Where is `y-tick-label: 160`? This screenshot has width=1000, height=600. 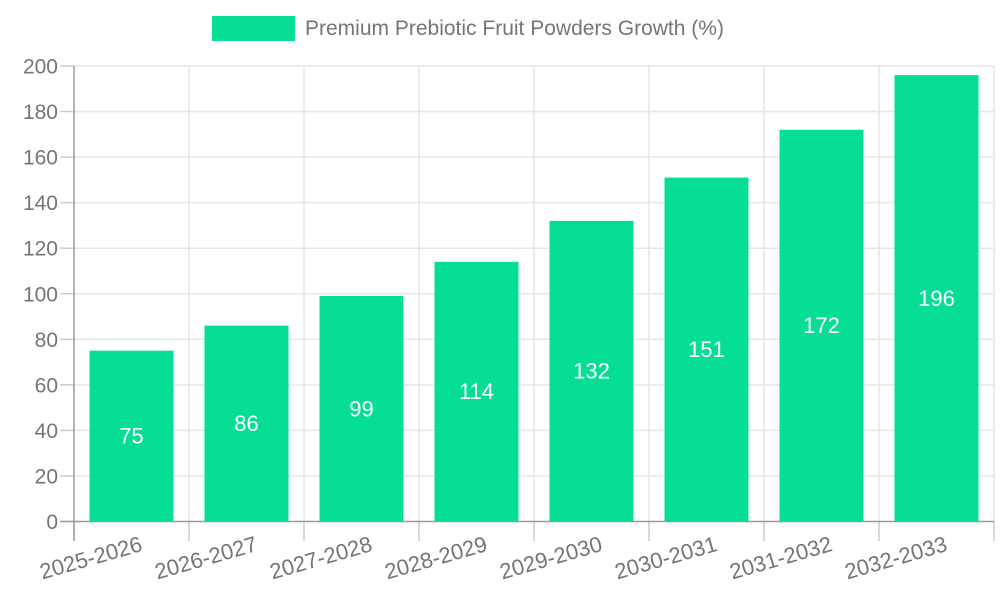
y-tick-label: 160 is located at coordinates (40, 158).